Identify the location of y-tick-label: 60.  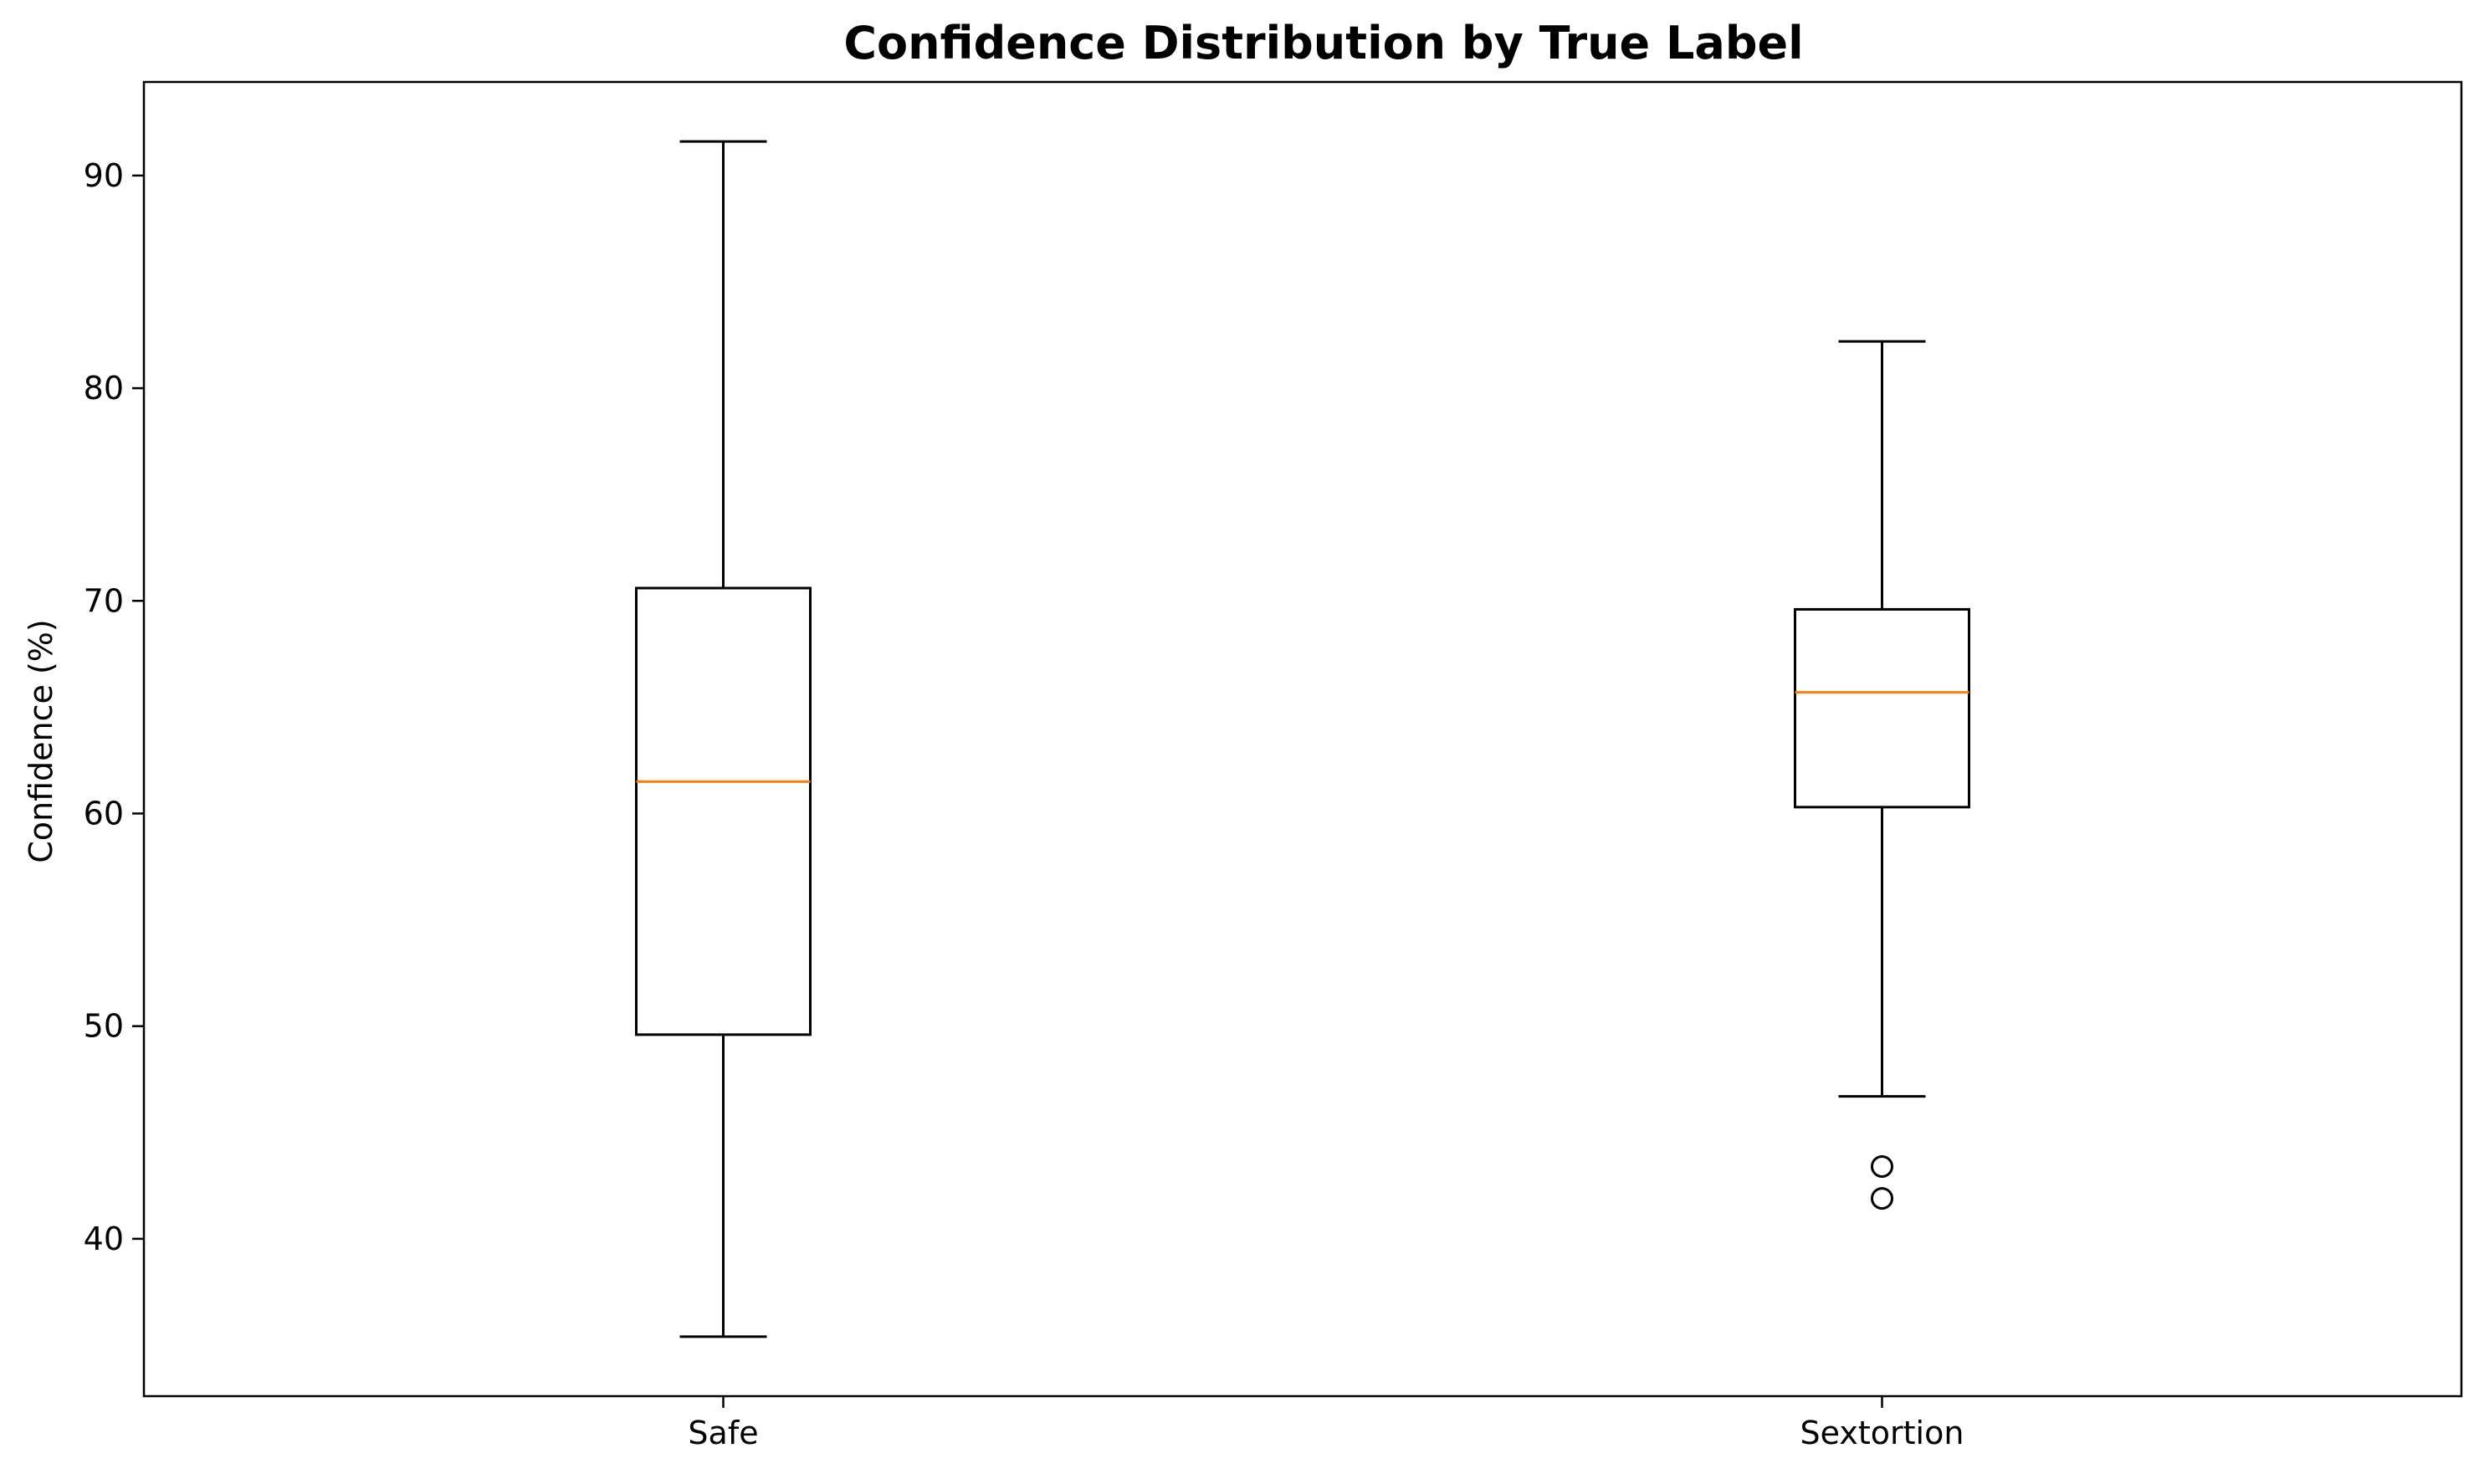
(104, 813).